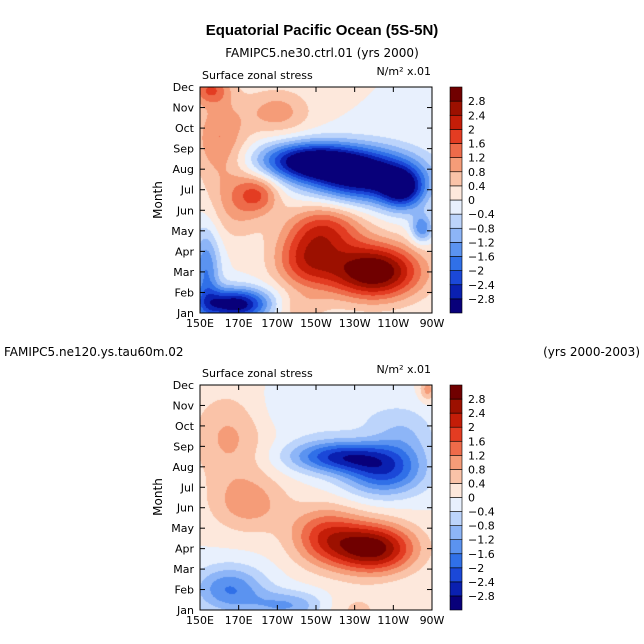 The width and height of the screenshot is (644, 644). What do you see at coordinates (481, 257) in the screenshot?
I see `colorbar-label: −1.6` at bounding box center [481, 257].